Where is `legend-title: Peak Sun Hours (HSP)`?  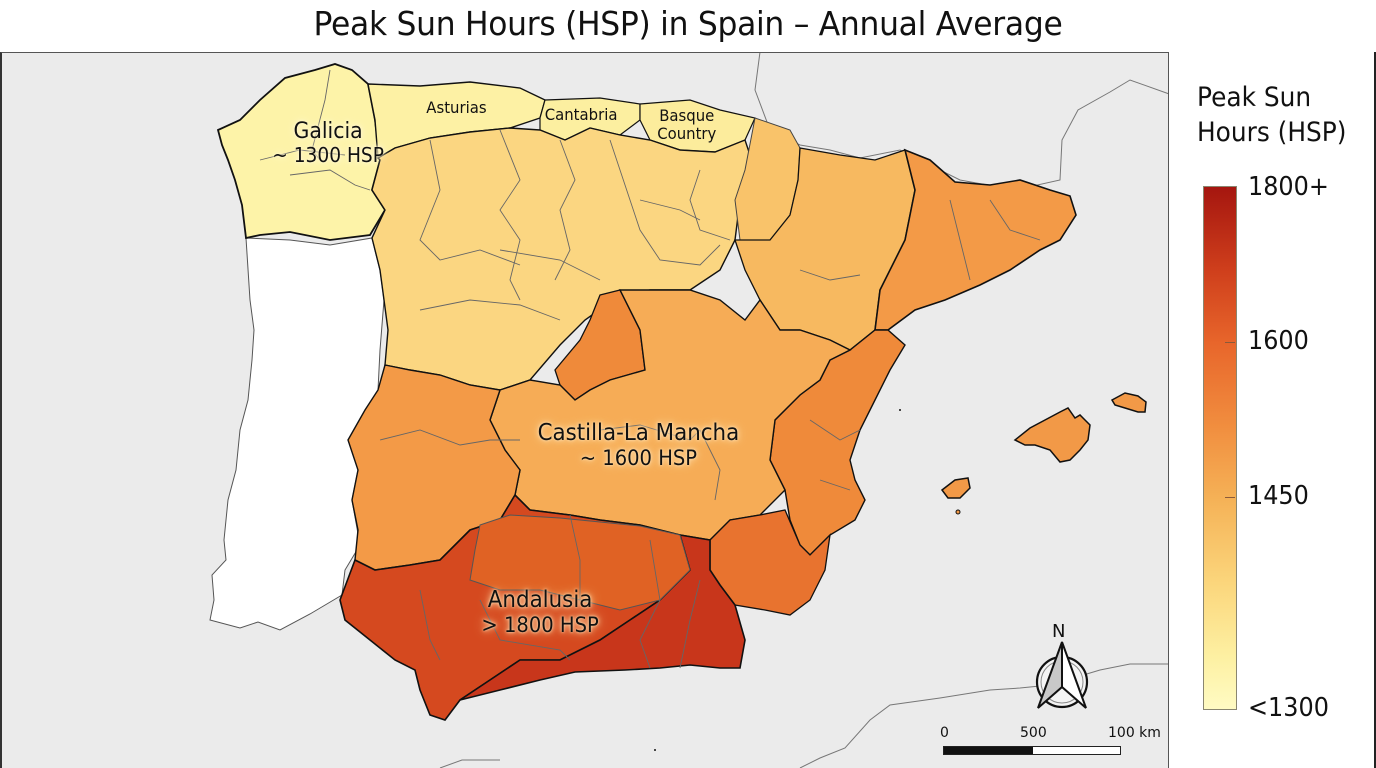 legend-title: Peak Sun Hours (HSP) is located at coordinates (1271, 115).